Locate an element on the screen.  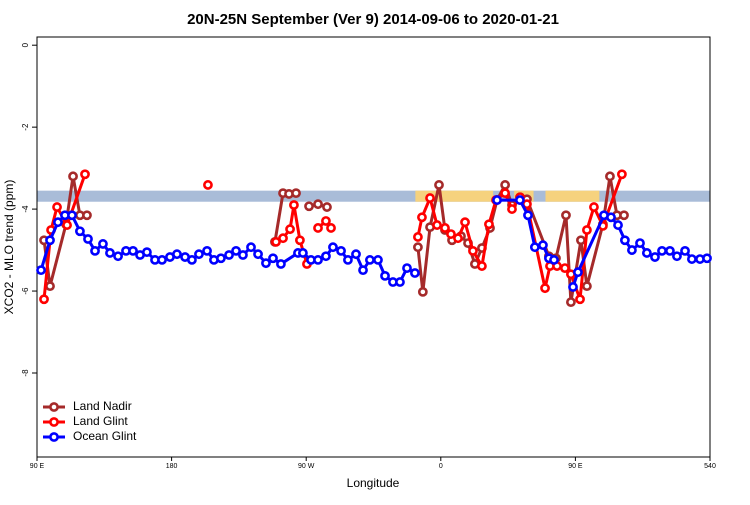
legend-label: Land Glint is located at coordinates (100, 421).